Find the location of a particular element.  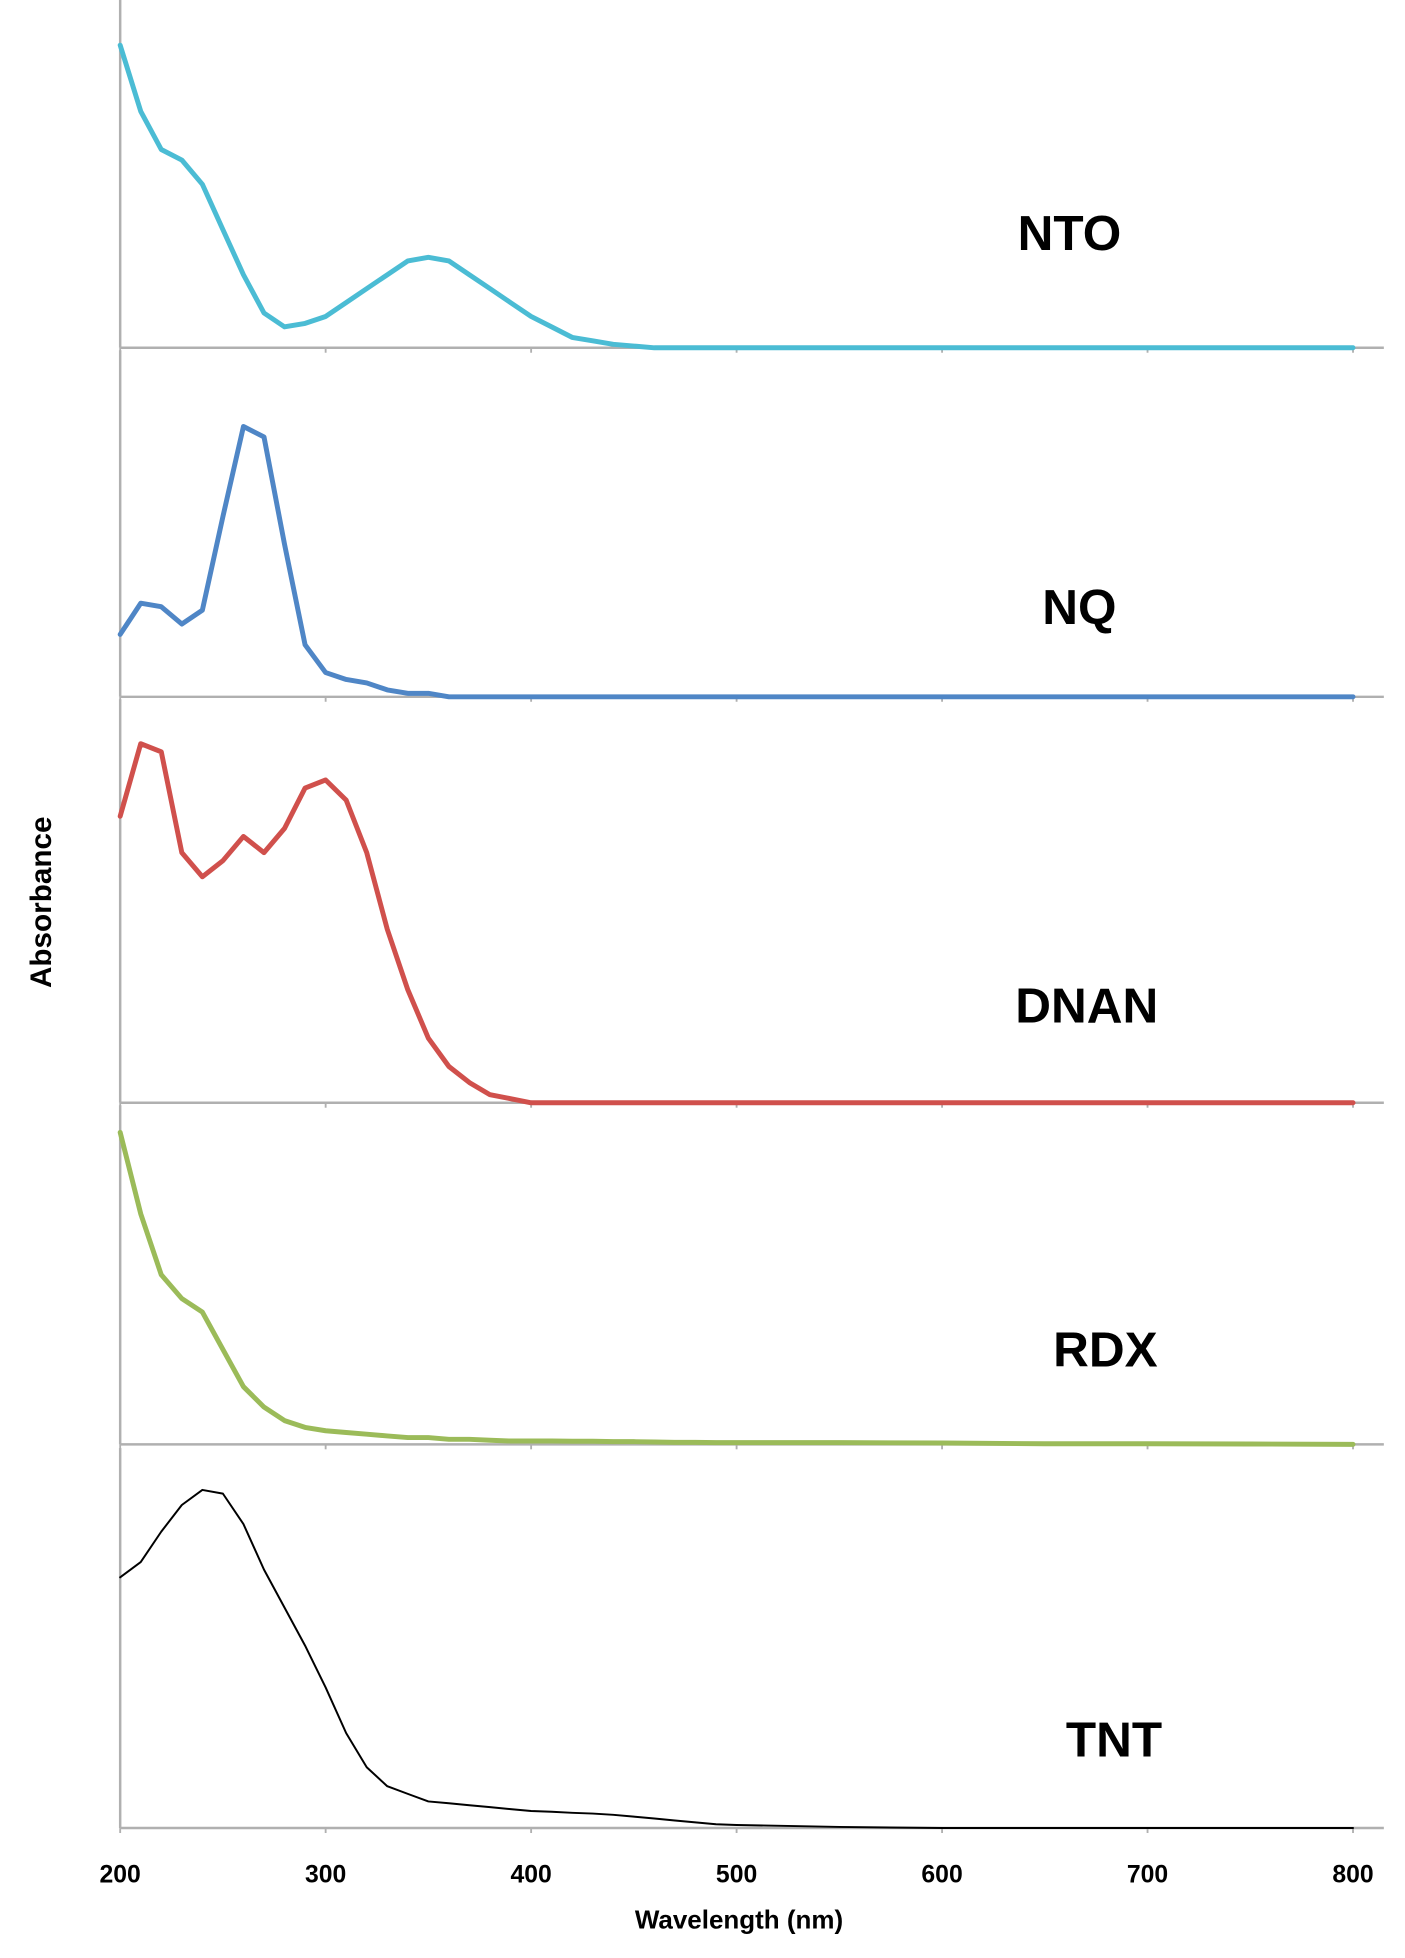

y-axis-label: Absorbance is located at coordinates (41, 902).